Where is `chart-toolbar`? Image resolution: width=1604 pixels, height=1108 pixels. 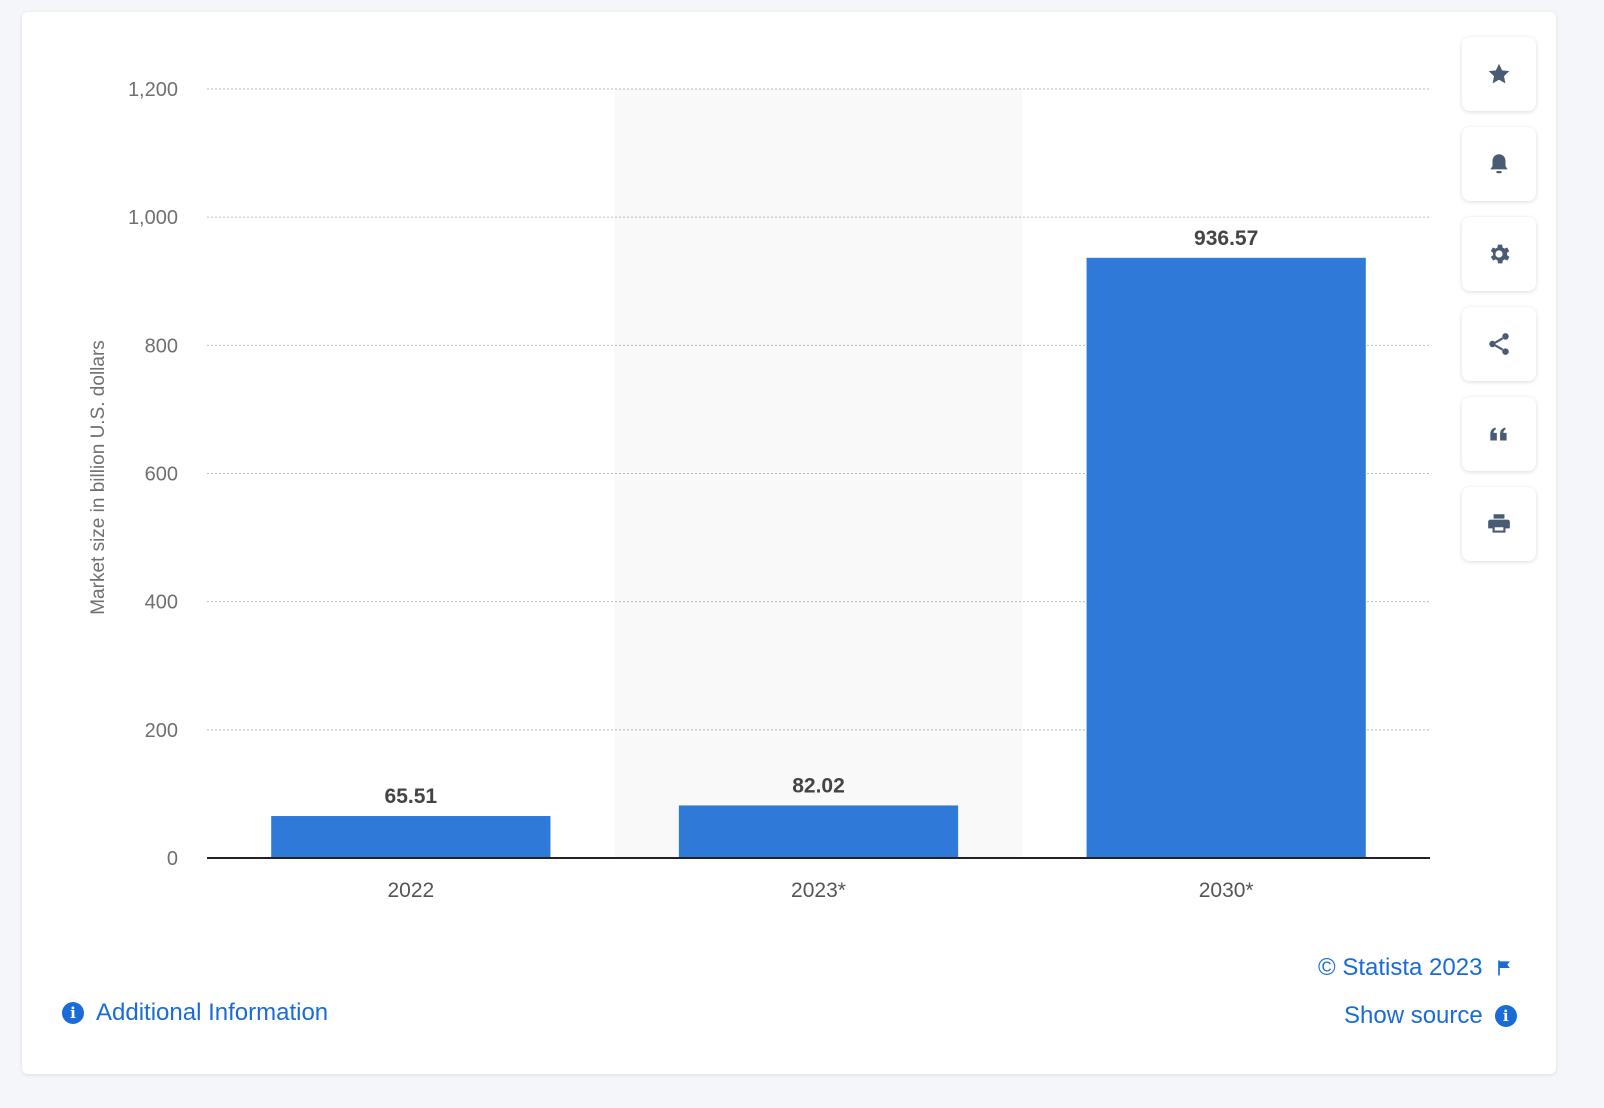 chart-toolbar is located at coordinates (1499, 307).